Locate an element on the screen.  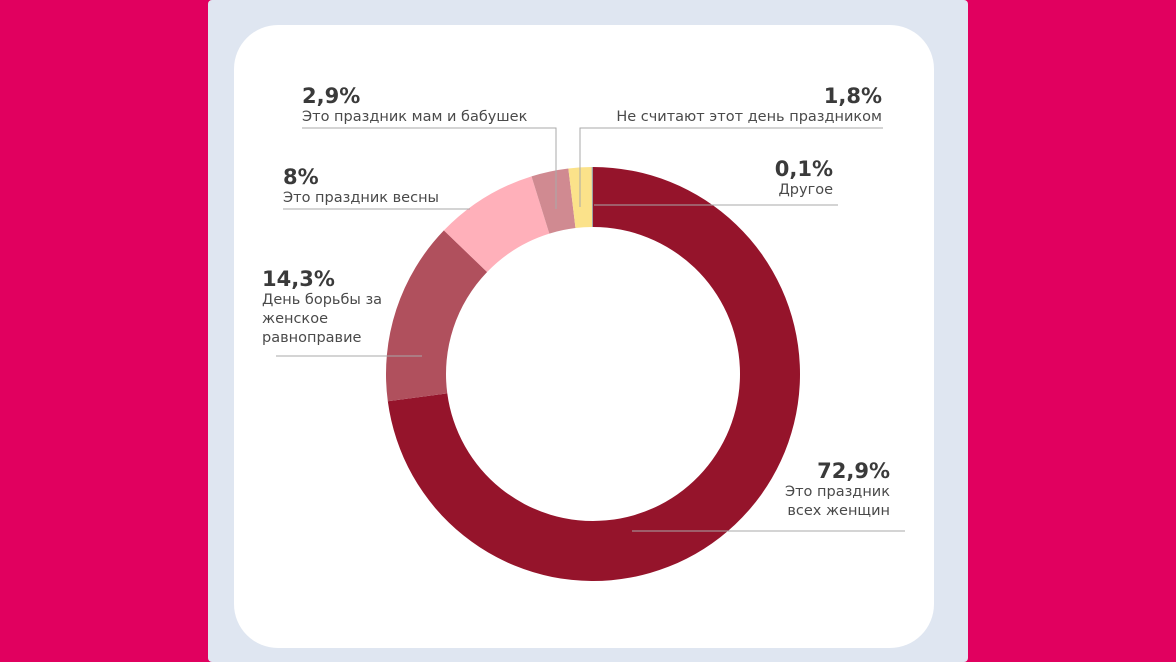
category-label: Другое is located at coordinates (805, 190).